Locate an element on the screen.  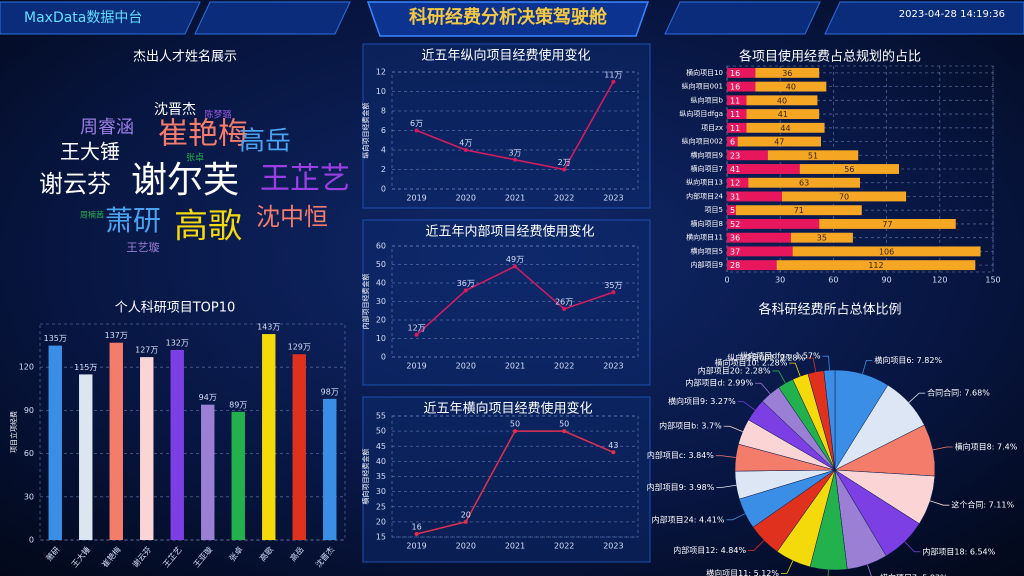
x-tick-label: 0 is located at coordinates (726, 280).